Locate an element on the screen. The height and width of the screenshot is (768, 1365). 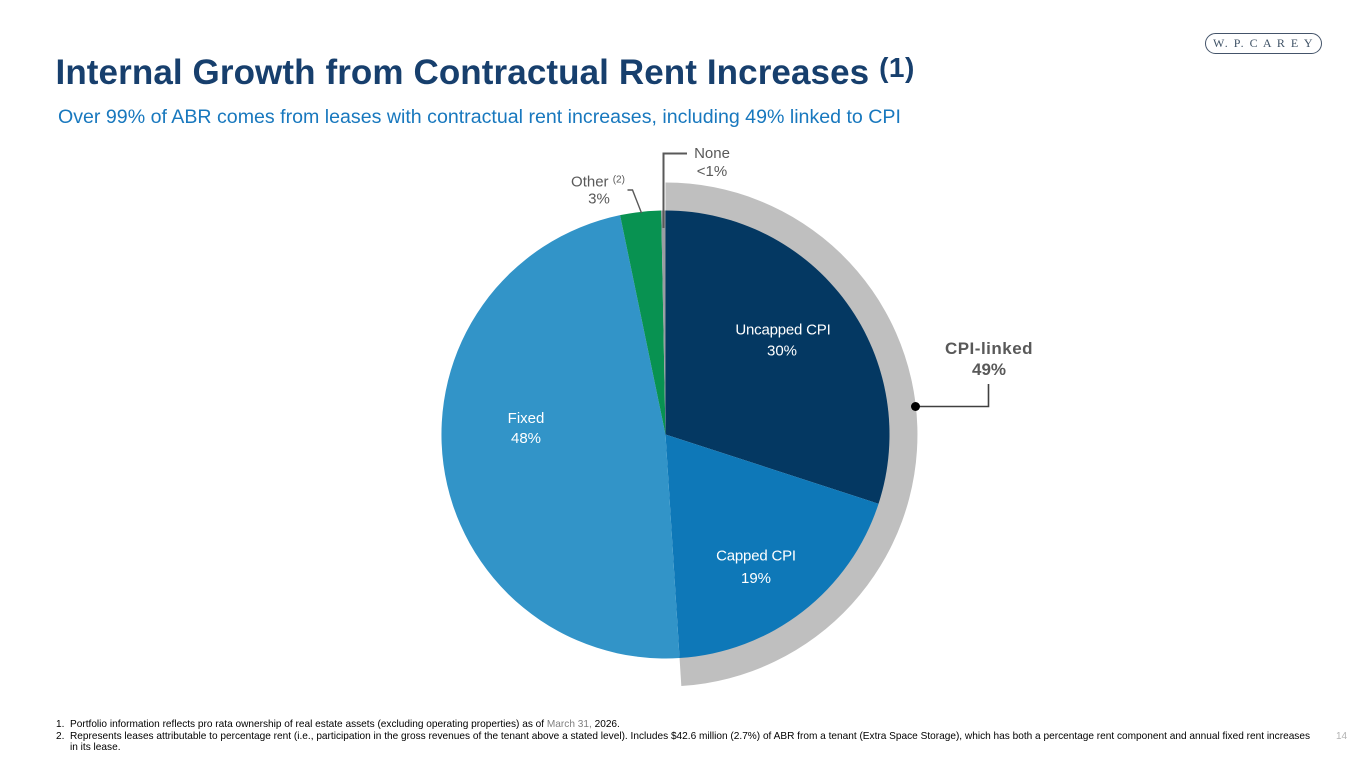
svg-text: Other (2) is located at coordinates (598, 182).